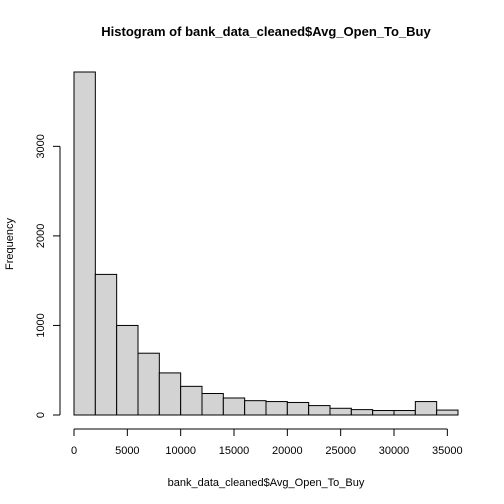 This screenshot has width=504, height=504. What do you see at coordinates (394, 451) in the screenshot?
I see `x-tick-label: 30000` at bounding box center [394, 451].